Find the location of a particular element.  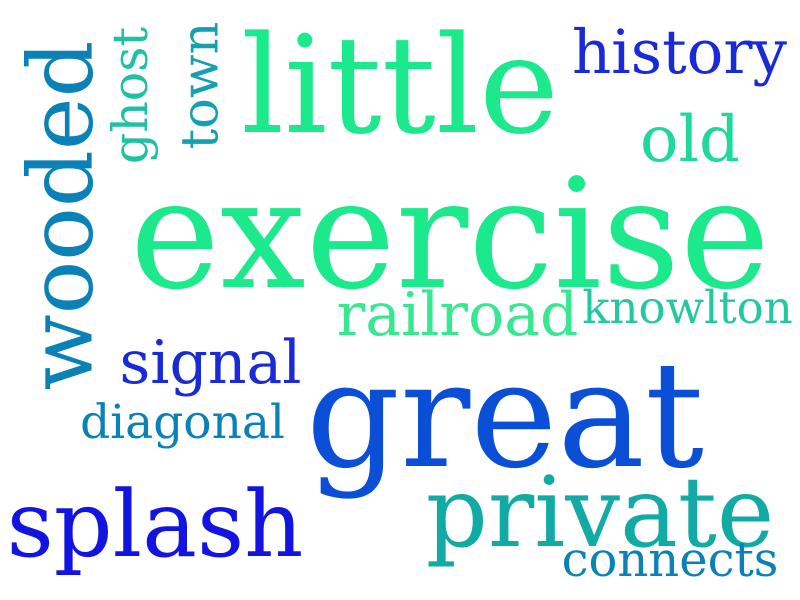

word-old: old is located at coordinates (690, 140).